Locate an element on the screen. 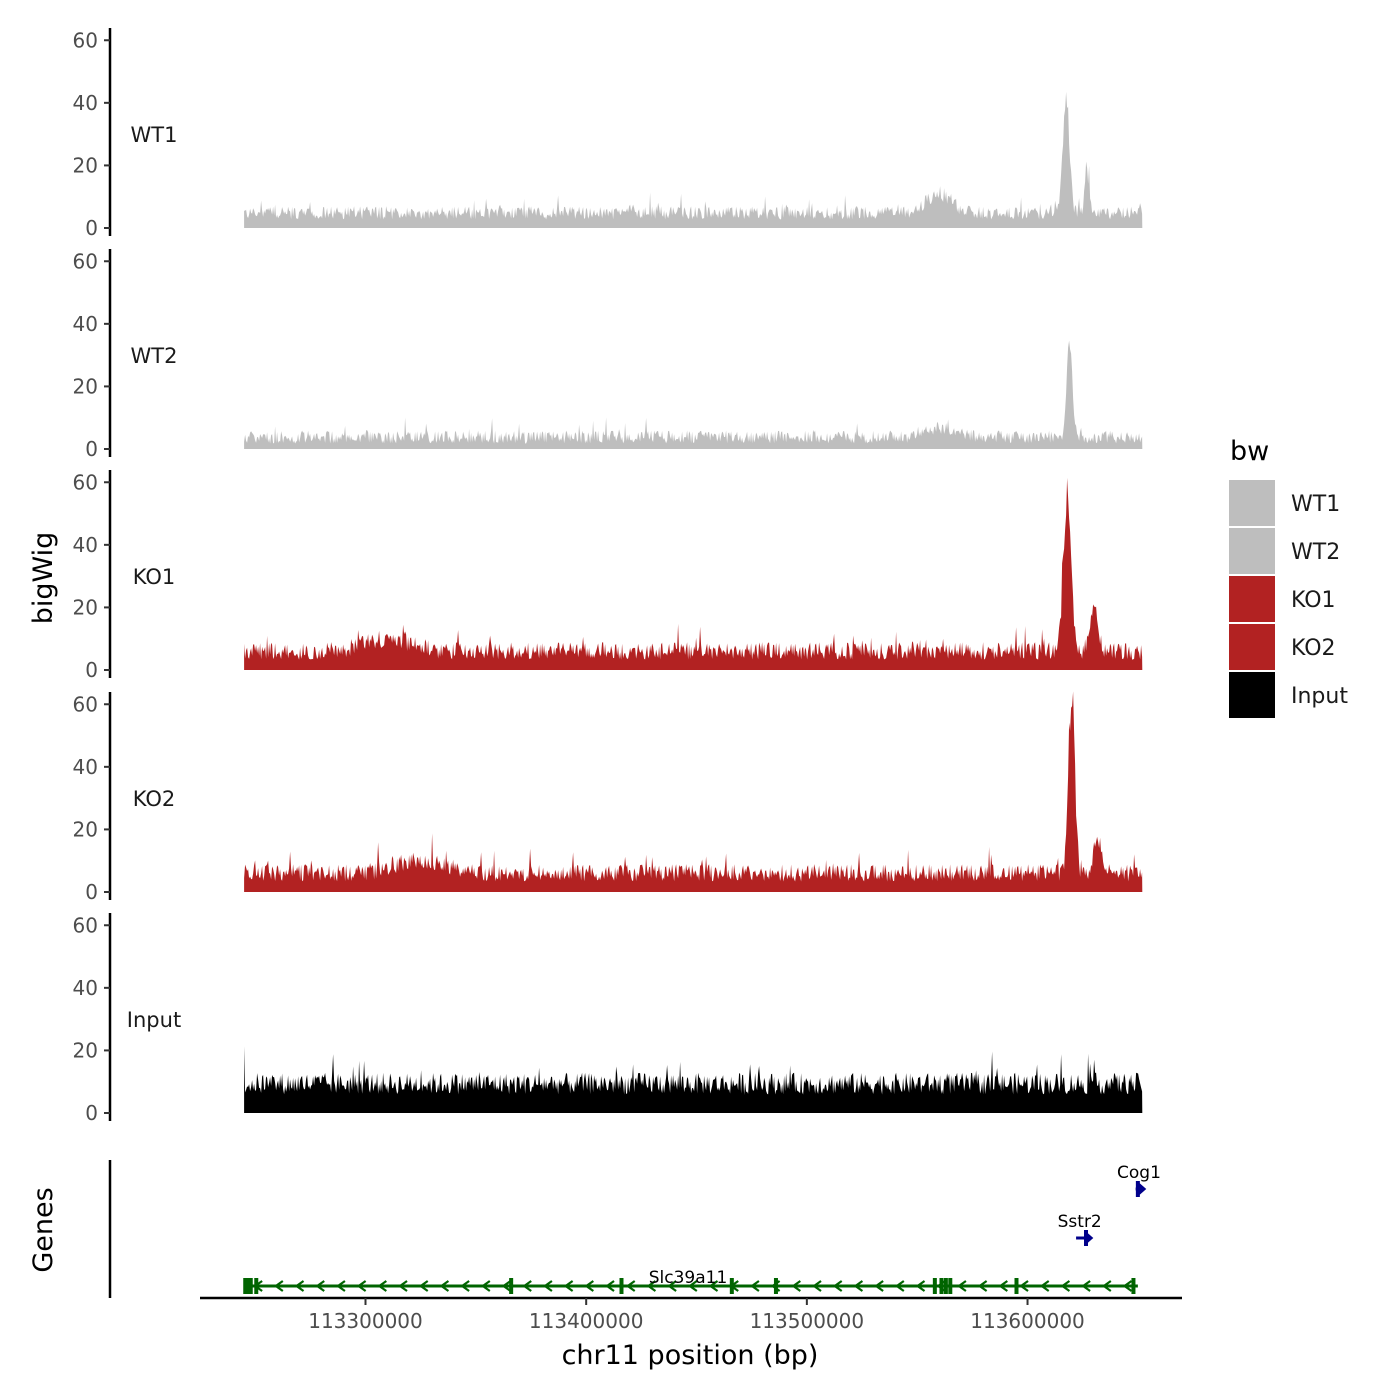  gene-label: Cog1 is located at coordinates (1139, 1173).